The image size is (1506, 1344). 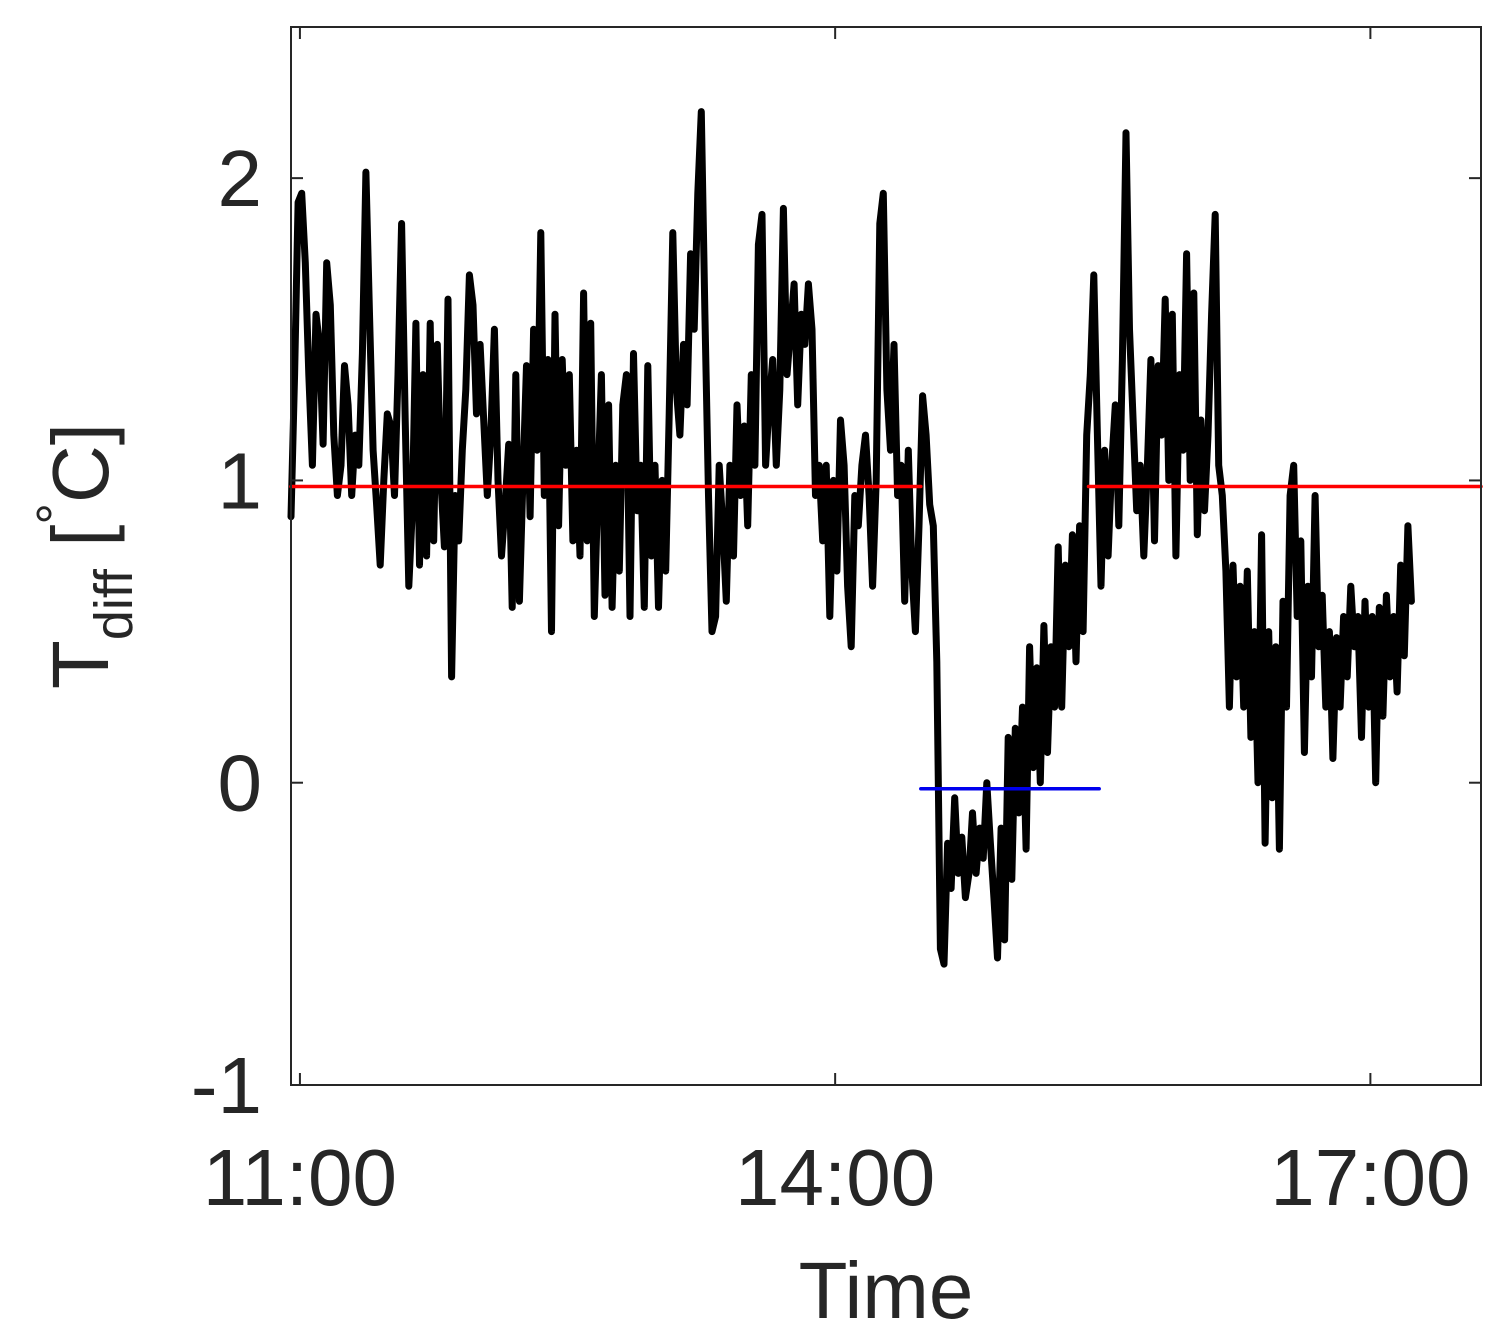 What do you see at coordinates (240, 178) in the screenshot?
I see `y-tick-label: 2` at bounding box center [240, 178].